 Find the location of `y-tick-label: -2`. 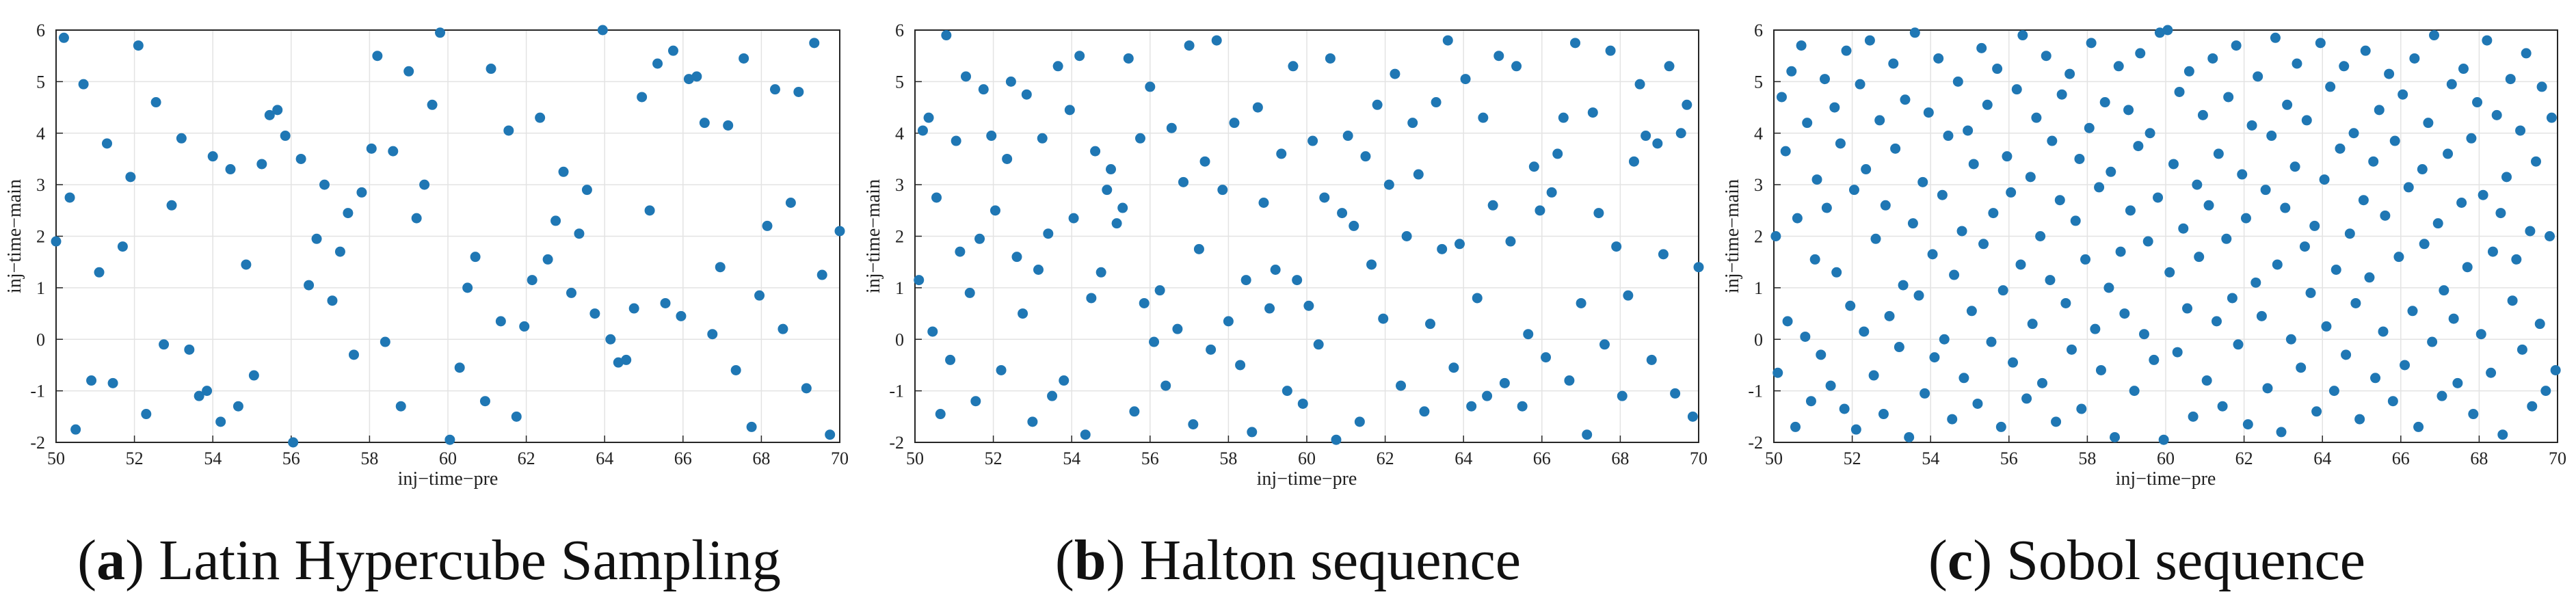

y-tick-label: -2 is located at coordinates (896, 443).